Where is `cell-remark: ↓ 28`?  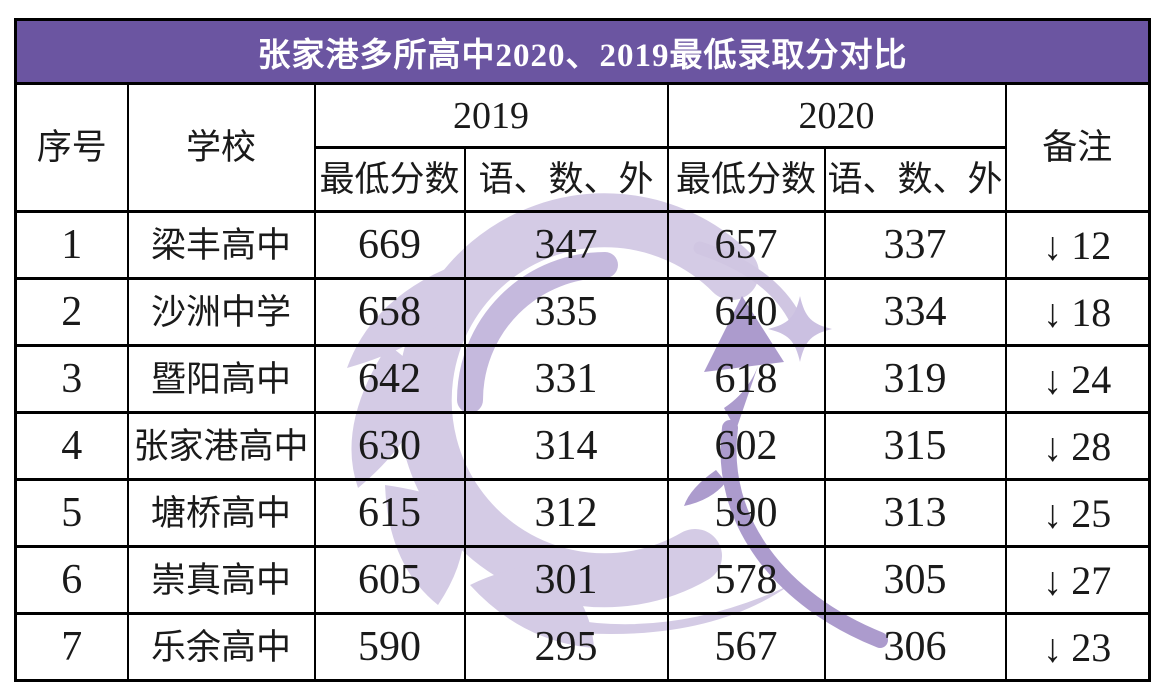
cell-remark: ↓ 28 is located at coordinates (1077, 446).